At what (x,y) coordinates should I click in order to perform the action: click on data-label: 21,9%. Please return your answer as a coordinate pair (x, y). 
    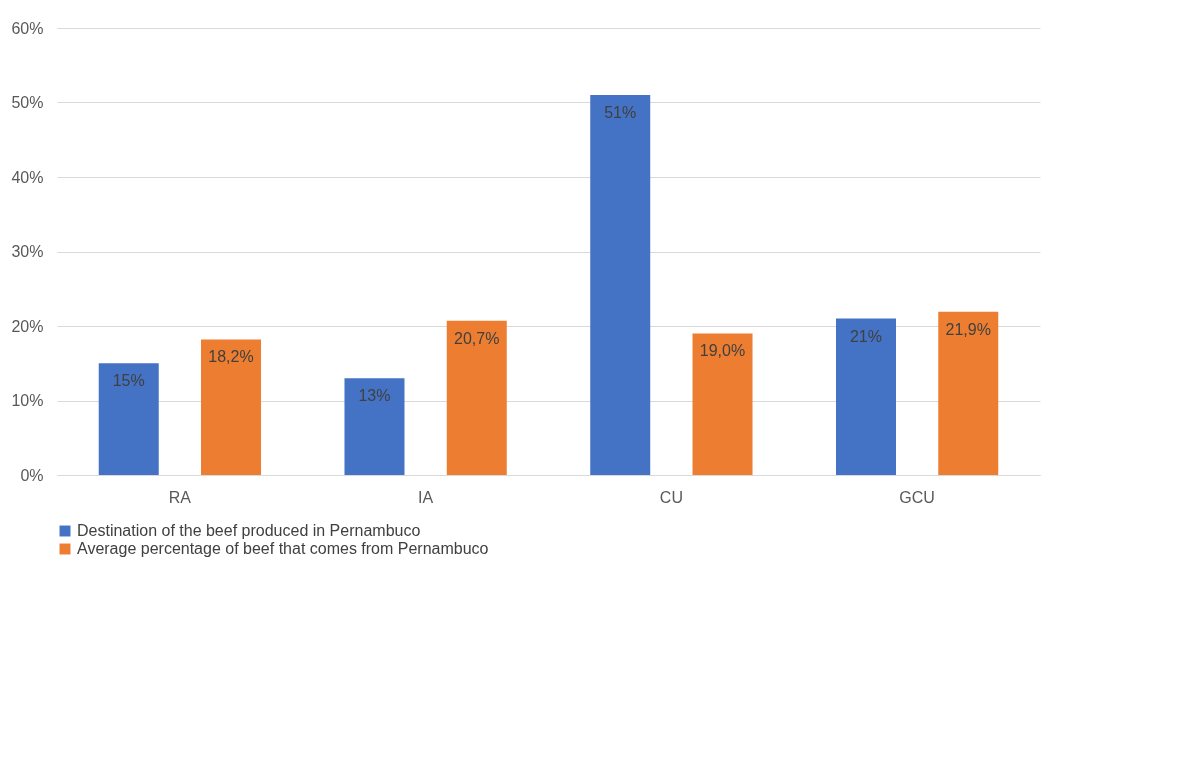
    Looking at the image, I should click on (968, 329).